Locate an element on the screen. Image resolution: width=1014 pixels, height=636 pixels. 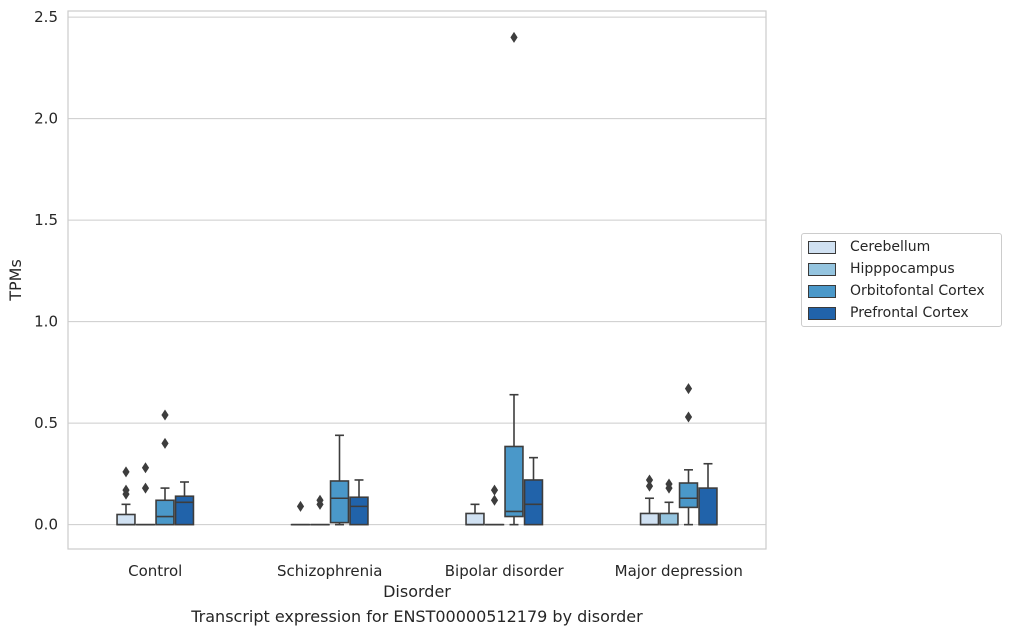
y-tick-label: 2.0 is located at coordinates (46, 119).